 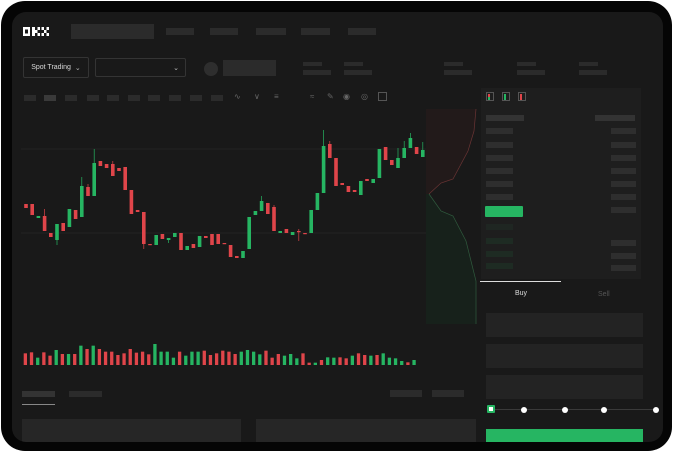 What do you see at coordinates (140, 67) in the screenshot?
I see `pair-select: ⌄` at bounding box center [140, 67].